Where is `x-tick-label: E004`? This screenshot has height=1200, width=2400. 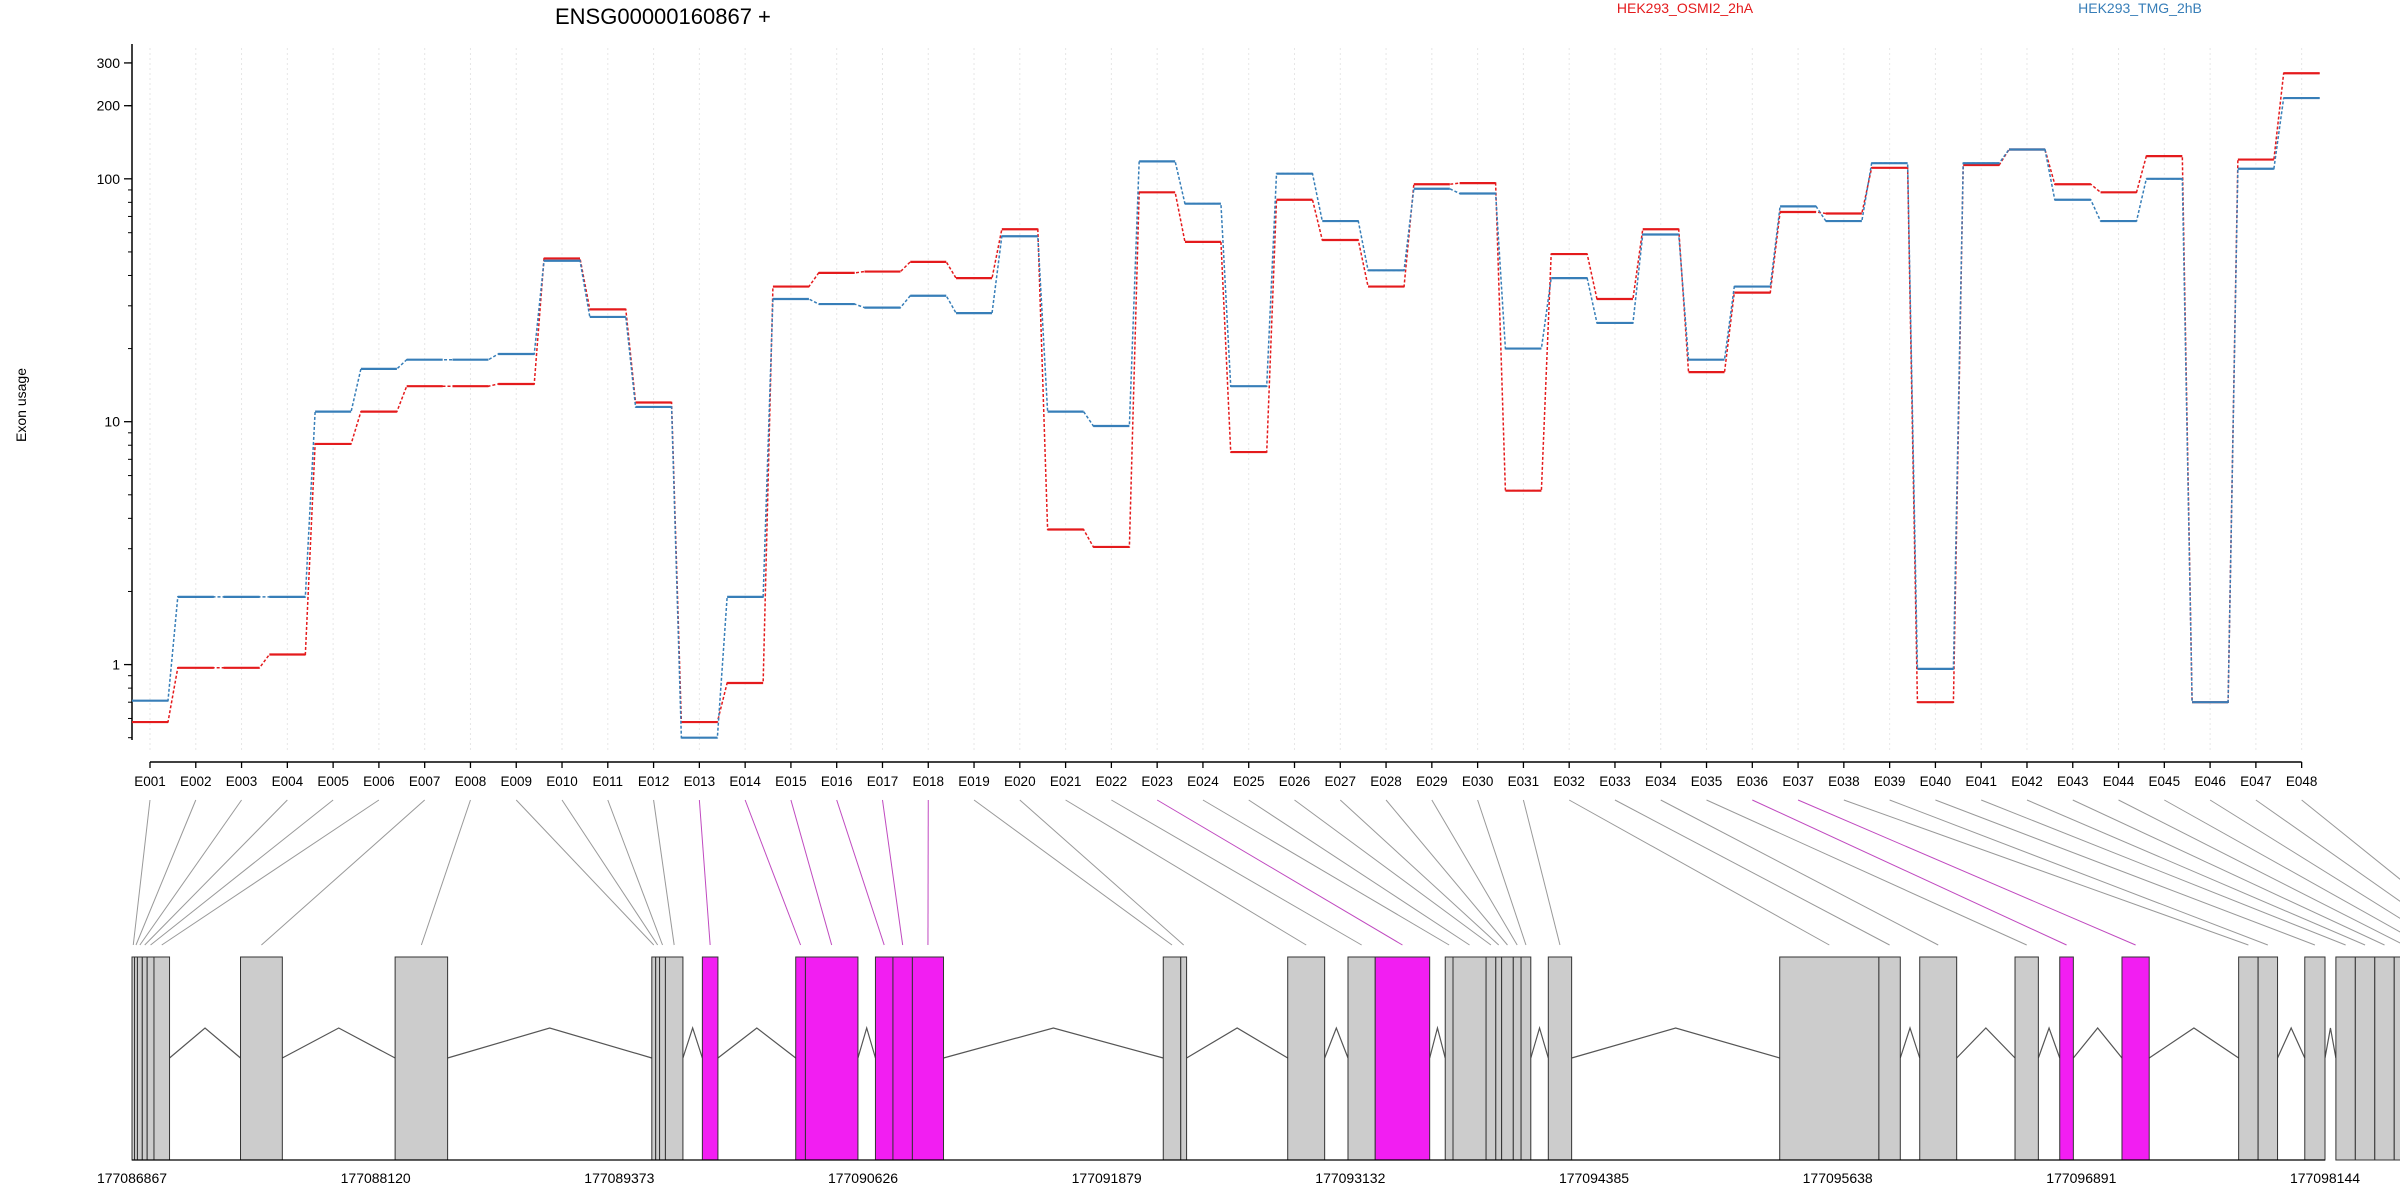 x-tick-label: E004 is located at coordinates (288, 781).